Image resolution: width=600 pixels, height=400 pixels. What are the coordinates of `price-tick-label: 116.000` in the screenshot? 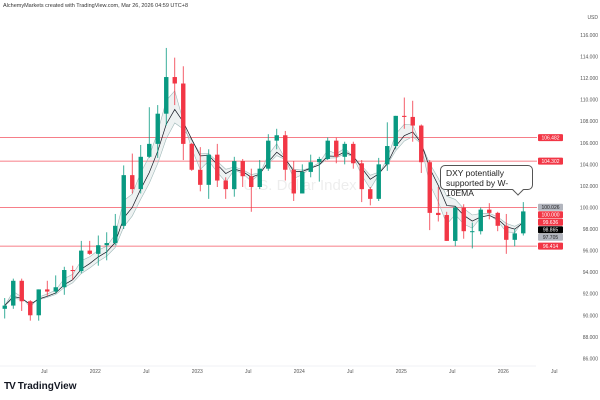 It's located at (589, 36).